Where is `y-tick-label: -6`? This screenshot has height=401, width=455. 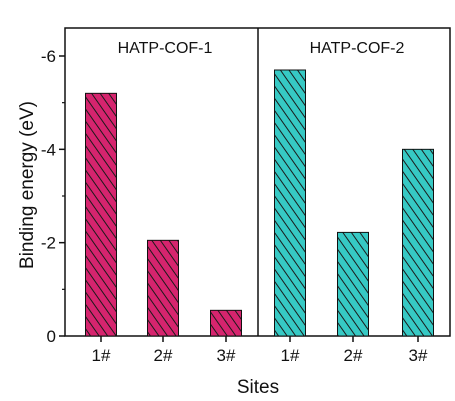
y-tick-label: -6 is located at coordinates (48, 56).